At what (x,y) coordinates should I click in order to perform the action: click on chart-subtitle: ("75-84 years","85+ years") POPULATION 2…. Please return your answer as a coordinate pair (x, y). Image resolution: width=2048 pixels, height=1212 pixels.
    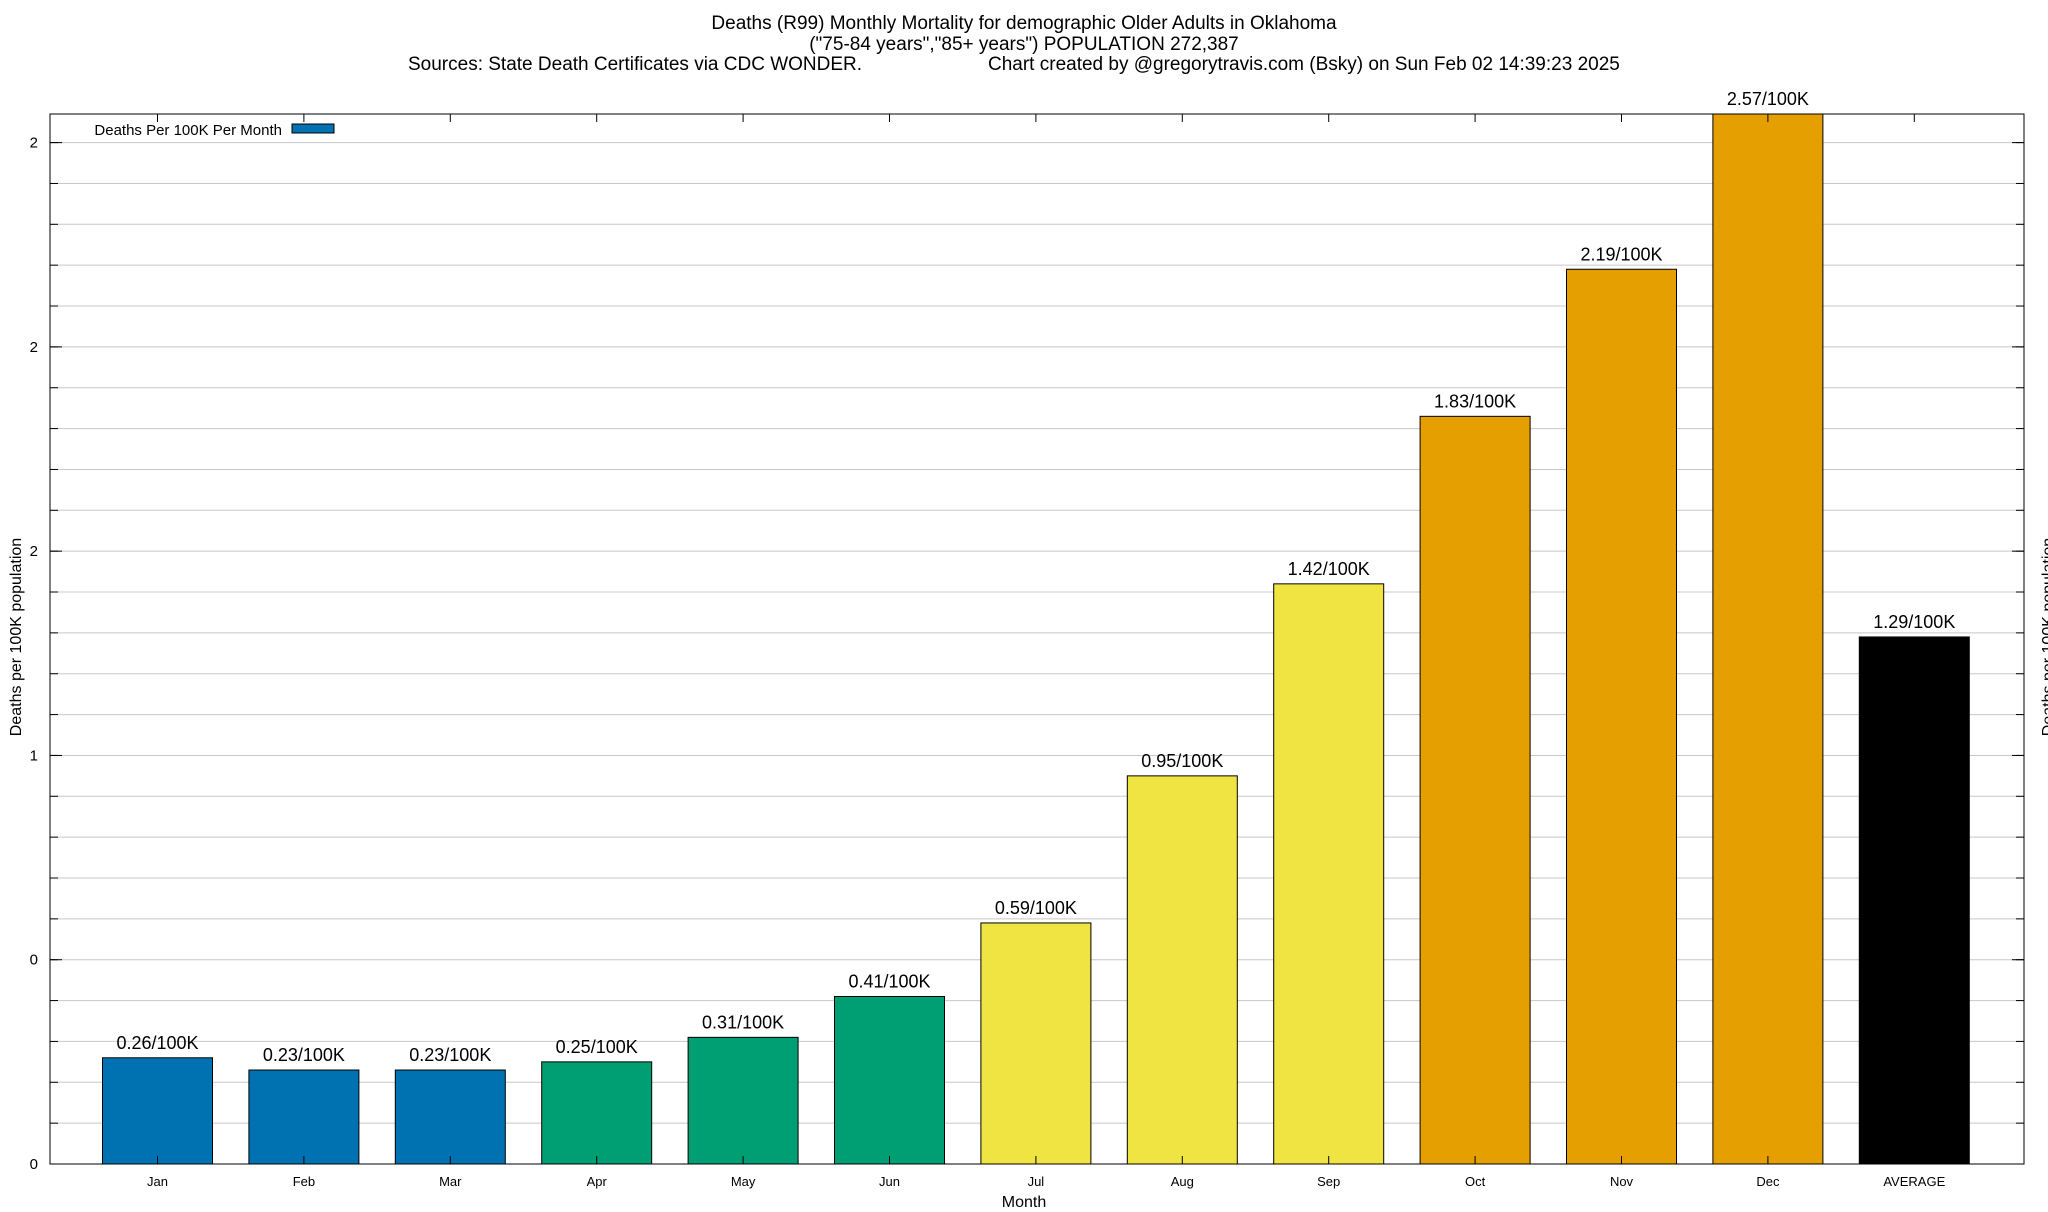
    Looking at the image, I should click on (1024, 44).